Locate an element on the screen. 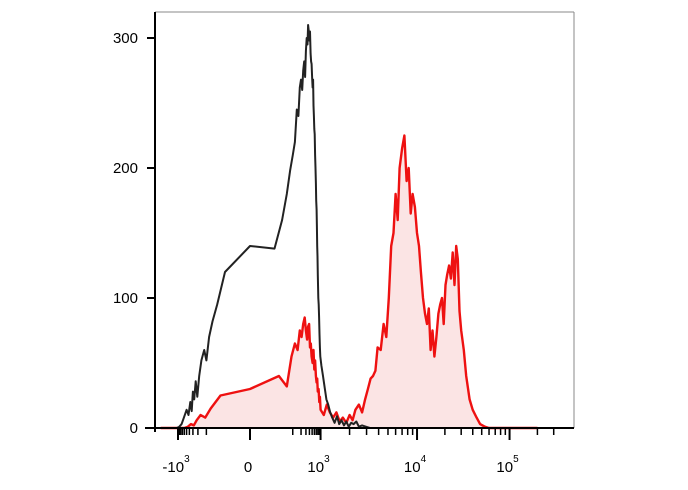 This screenshot has width=688, height=490. y-tick-label: 0 is located at coordinates (134, 428).